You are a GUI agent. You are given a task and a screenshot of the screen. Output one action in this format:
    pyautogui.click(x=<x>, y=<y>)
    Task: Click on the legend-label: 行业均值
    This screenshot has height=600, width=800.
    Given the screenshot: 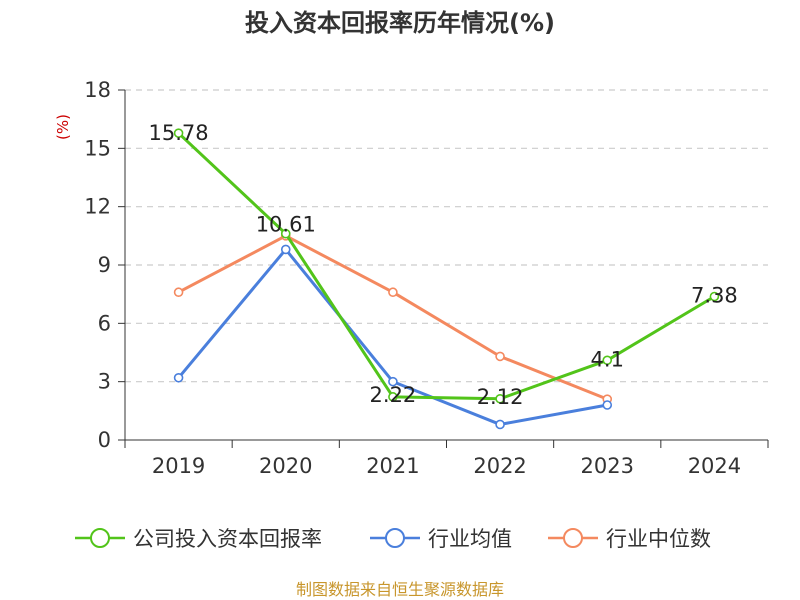 What is the action you would take?
    pyautogui.click(x=470, y=539)
    